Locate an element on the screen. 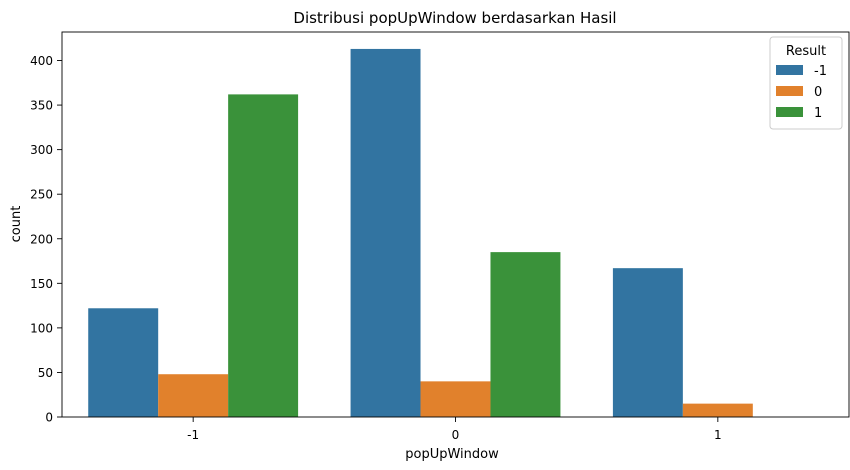 Image resolution: width=850 pixels, height=470 pixels. y-tick-label: 300 is located at coordinates (41, 150).